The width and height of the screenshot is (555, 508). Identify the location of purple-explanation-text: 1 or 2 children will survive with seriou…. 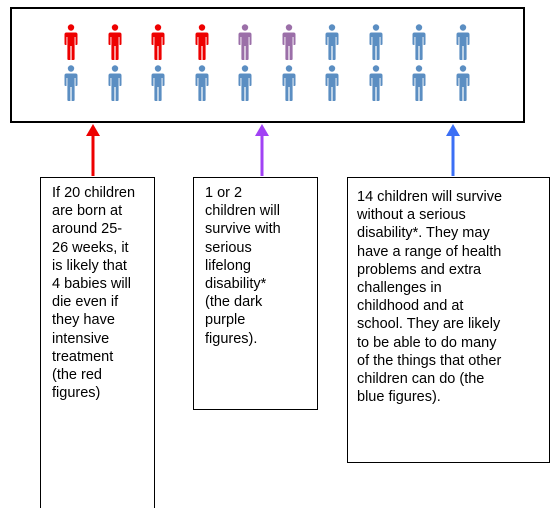
(243, 266).